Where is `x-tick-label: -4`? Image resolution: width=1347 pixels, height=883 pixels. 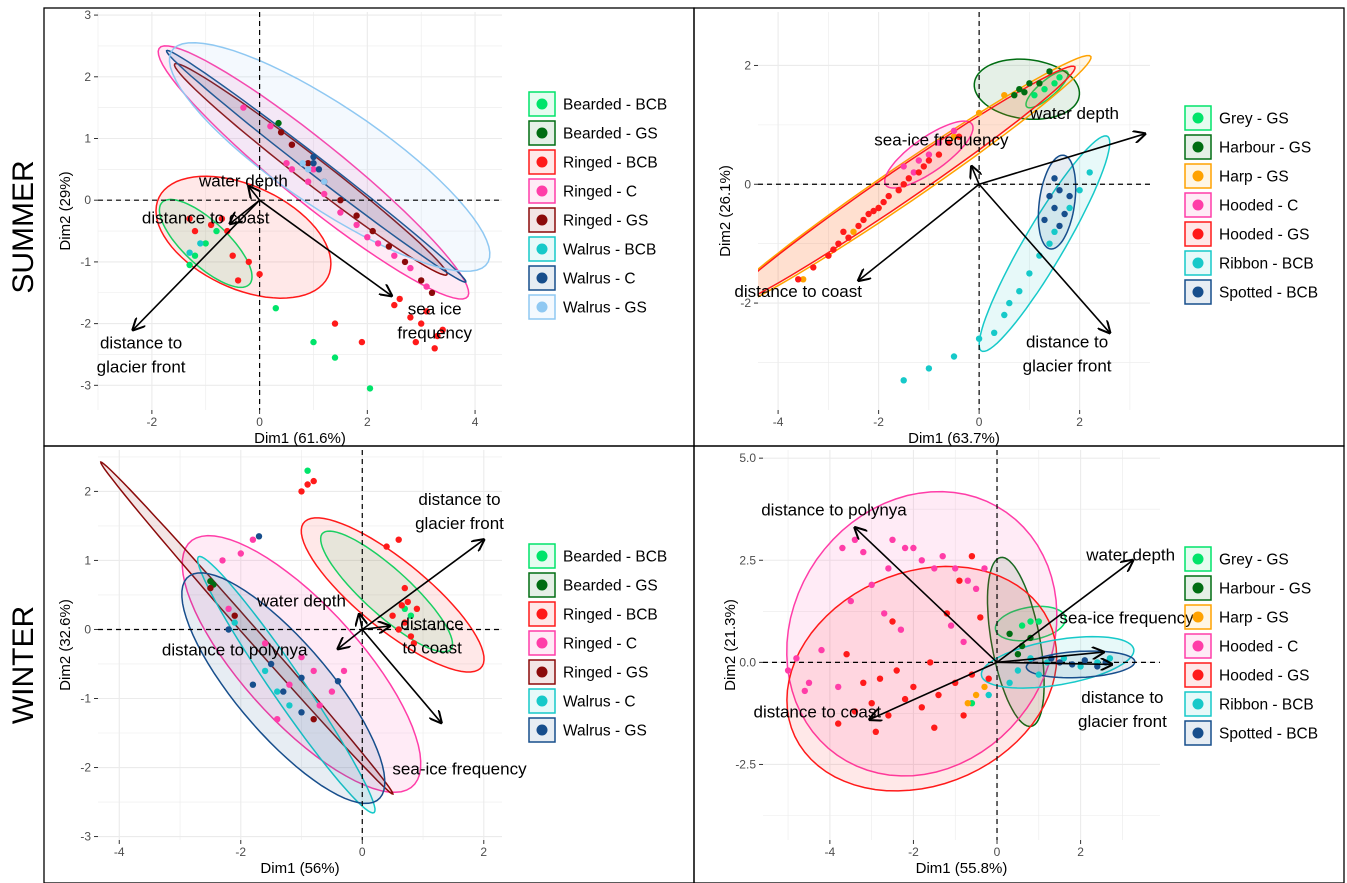 x-tick-label: -4 is located at coordinates (830, 852).